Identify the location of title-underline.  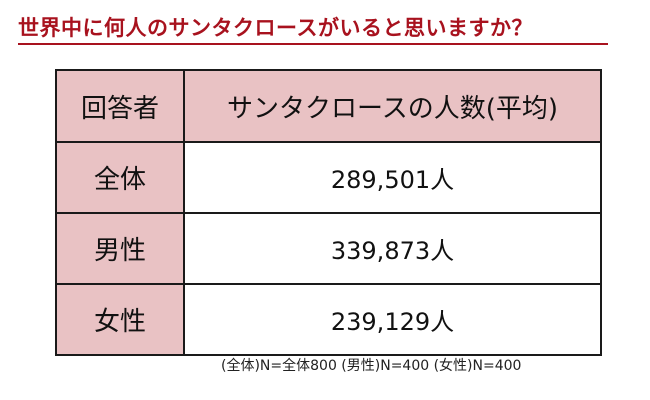
(313, 44).